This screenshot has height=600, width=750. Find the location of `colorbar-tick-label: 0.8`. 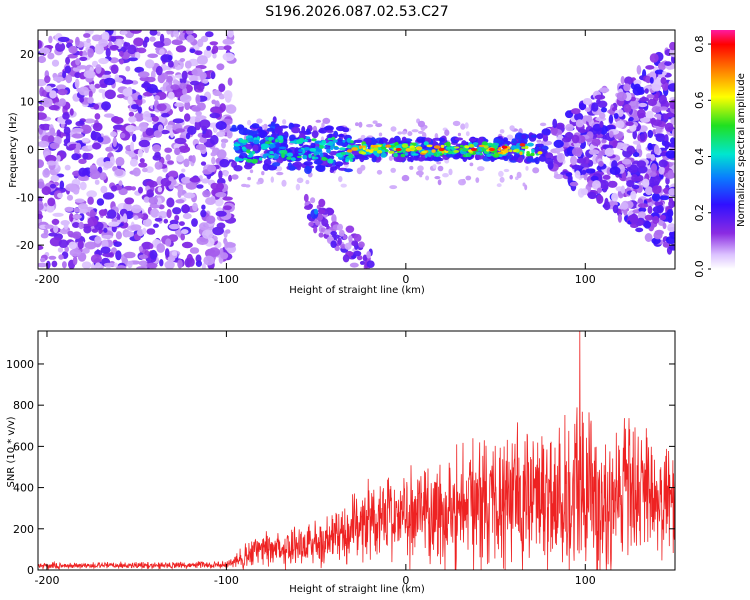

colorbar-tick-label: 0.8 is located at coordinates (699, 44).